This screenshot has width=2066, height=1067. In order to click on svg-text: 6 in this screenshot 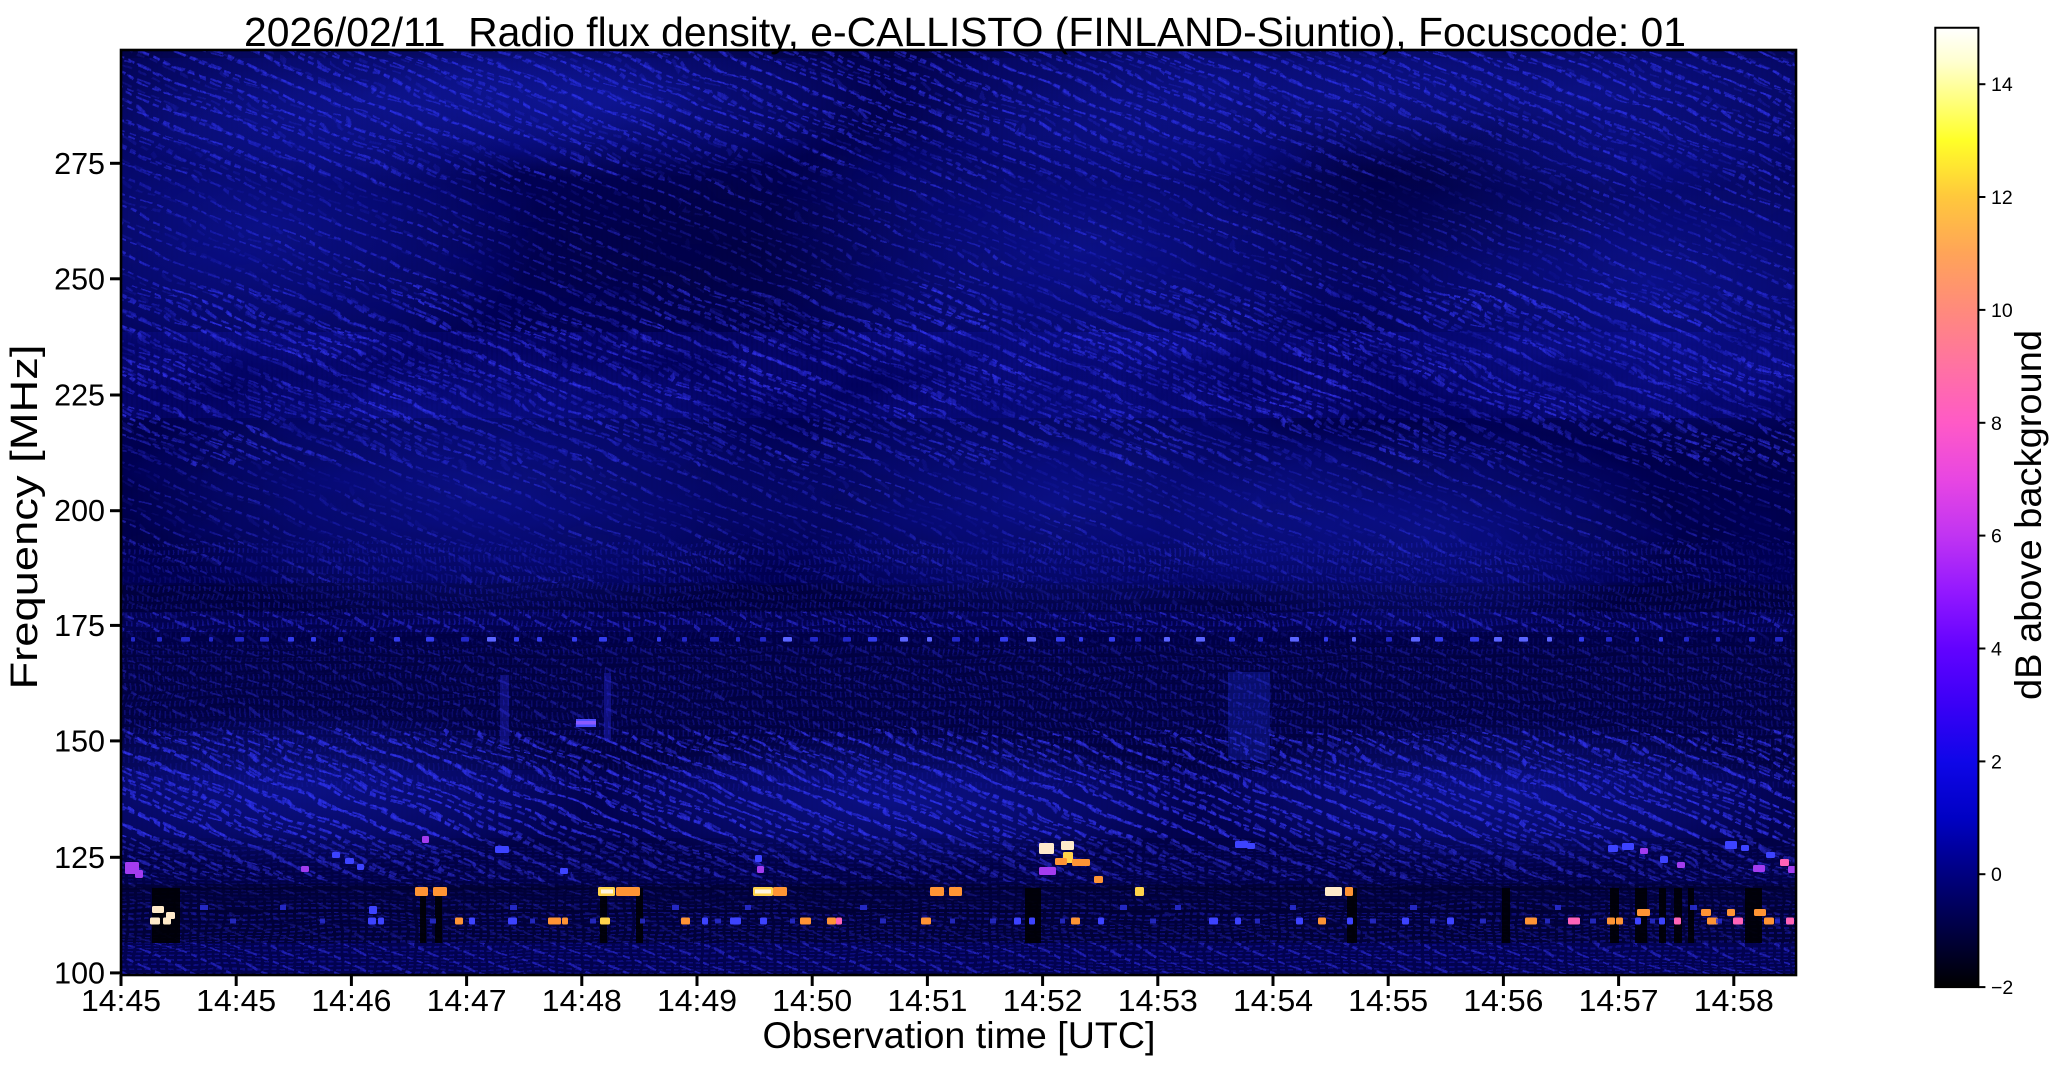, I will do `click(1996, 537)`.